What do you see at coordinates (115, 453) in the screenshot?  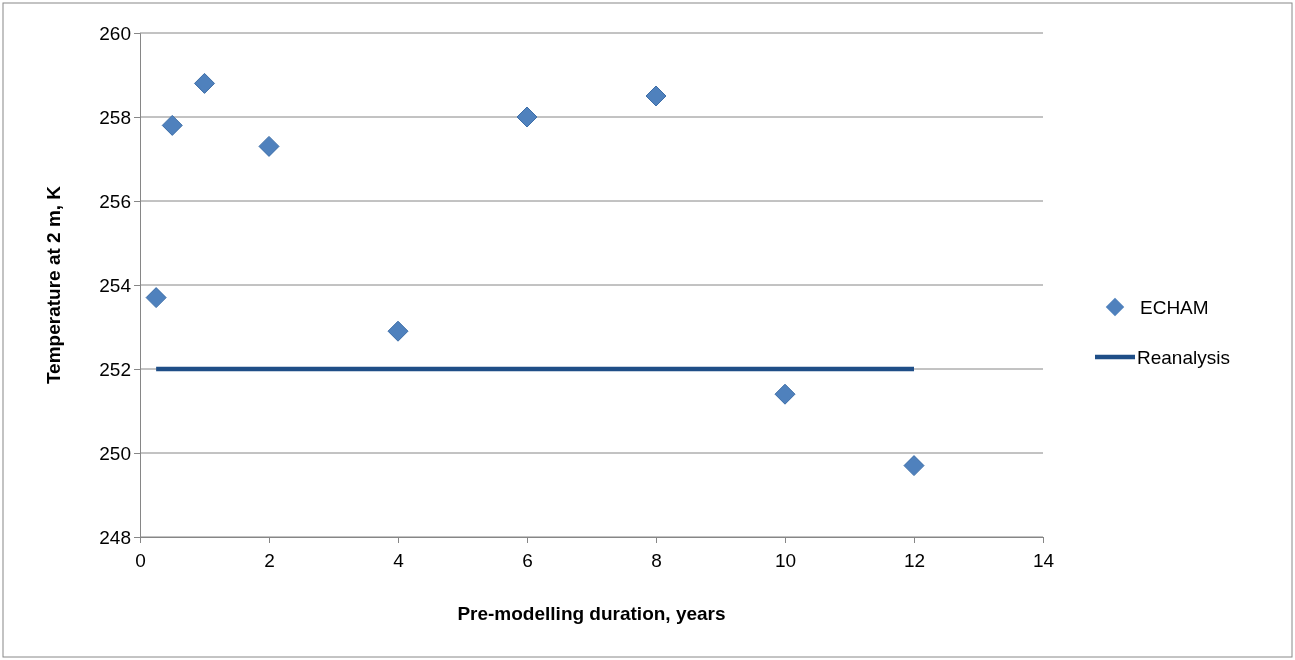 I see `y-tick-label: 250` at bounding box center [115, 453].